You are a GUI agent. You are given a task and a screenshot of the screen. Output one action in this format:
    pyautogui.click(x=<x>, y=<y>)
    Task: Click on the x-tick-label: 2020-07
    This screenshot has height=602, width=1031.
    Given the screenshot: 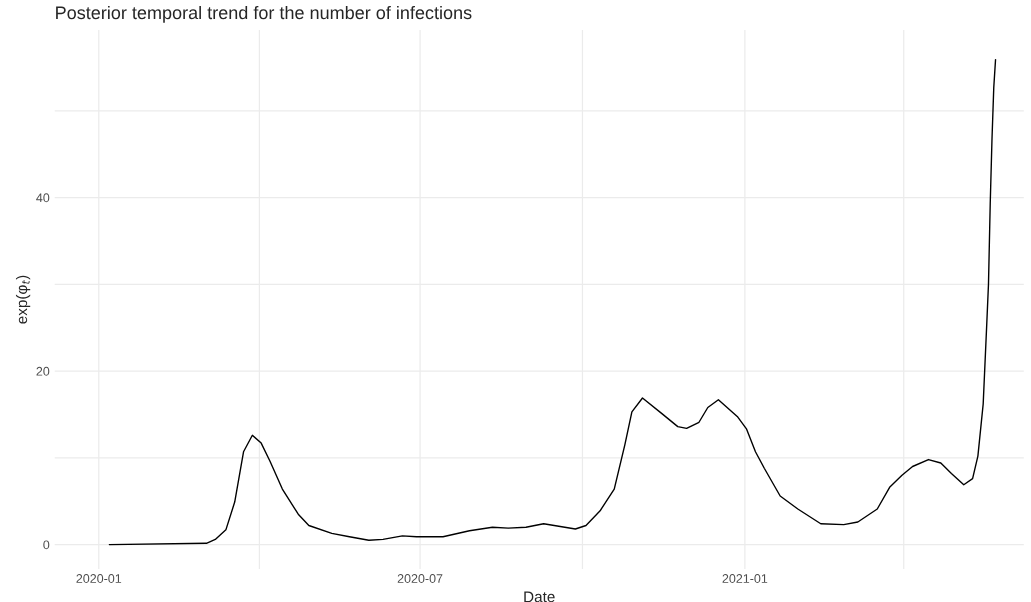 What is the action you would take?
    pyautogui.click(x=420, y=578)
    